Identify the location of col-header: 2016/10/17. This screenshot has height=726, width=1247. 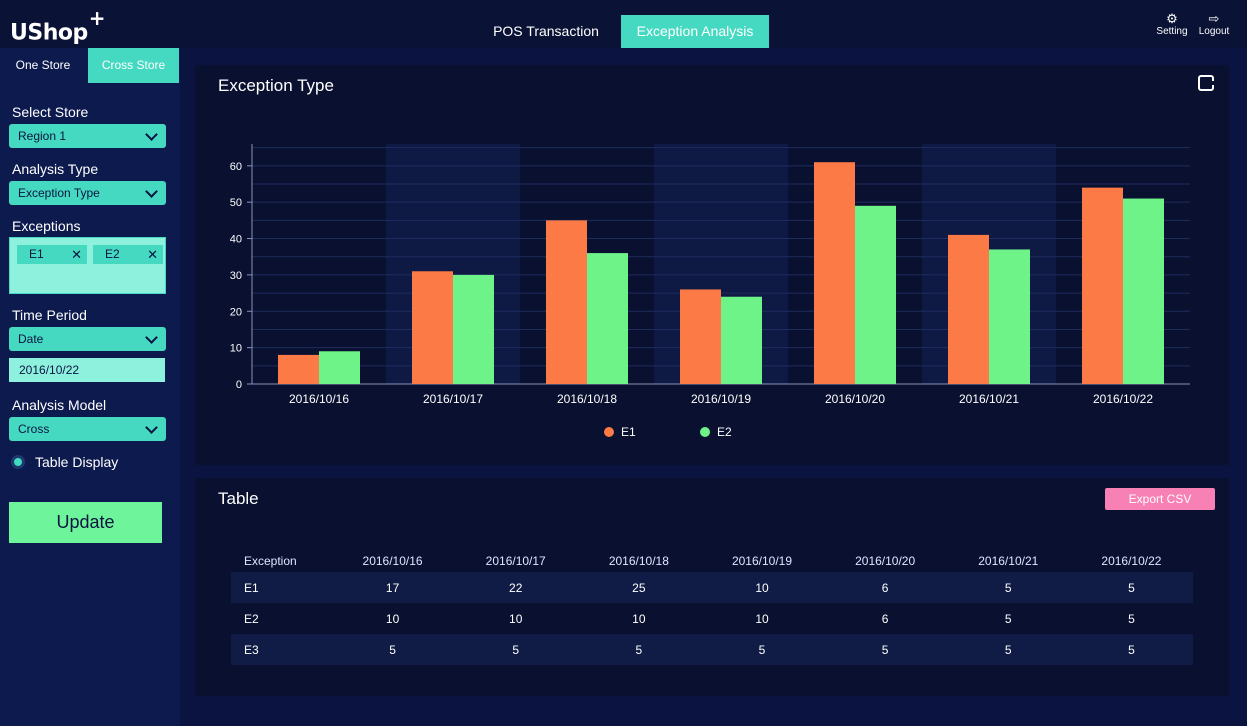
(515, 561).